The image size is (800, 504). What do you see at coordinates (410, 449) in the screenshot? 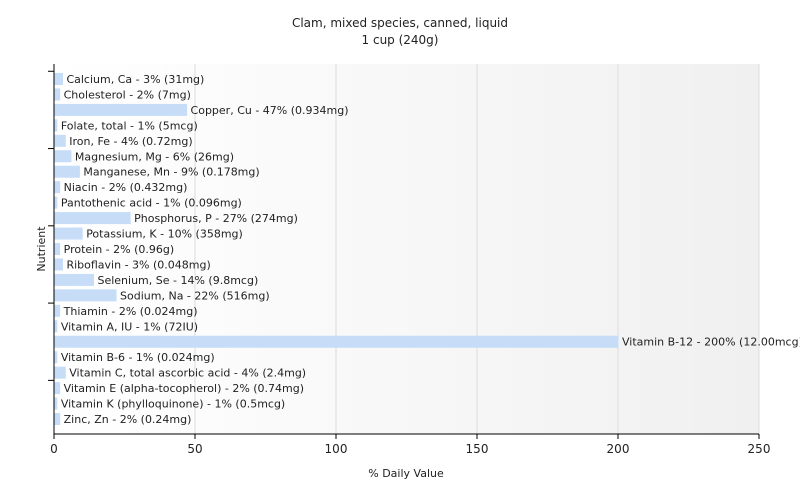
I see `x-tick-labels: 0 50 100 150 200 250` at bounding box center [410, 449].